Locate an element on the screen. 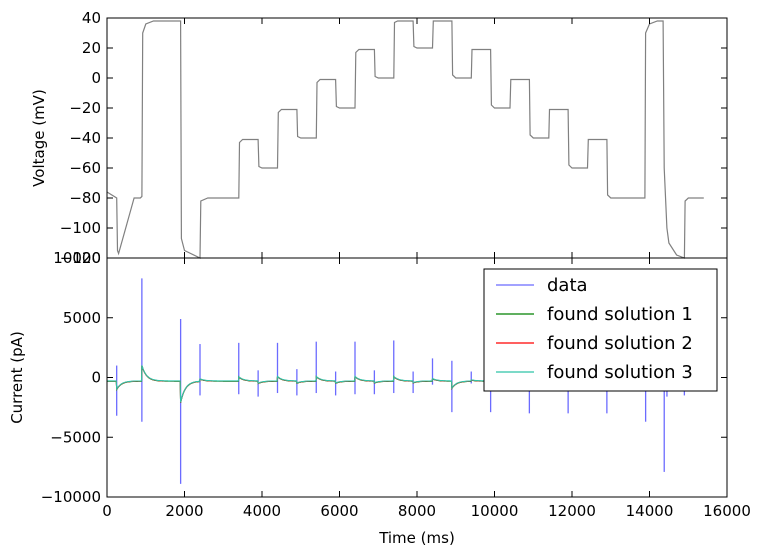 The height and width of the screenshot is (557, 763). current-ytick-label: −5000 is located at coordinates (75, 437).